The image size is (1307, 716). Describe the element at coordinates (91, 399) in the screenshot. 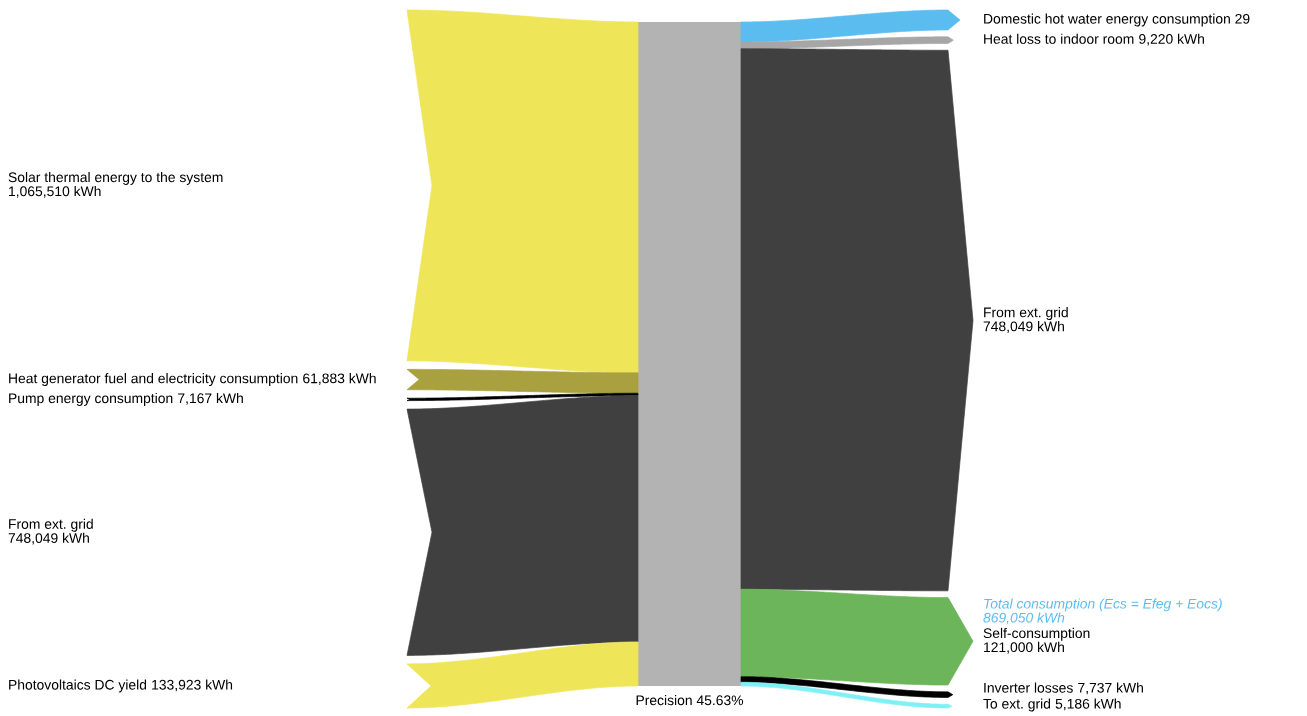

I see `category-label: Pump energy consumption` at that location.